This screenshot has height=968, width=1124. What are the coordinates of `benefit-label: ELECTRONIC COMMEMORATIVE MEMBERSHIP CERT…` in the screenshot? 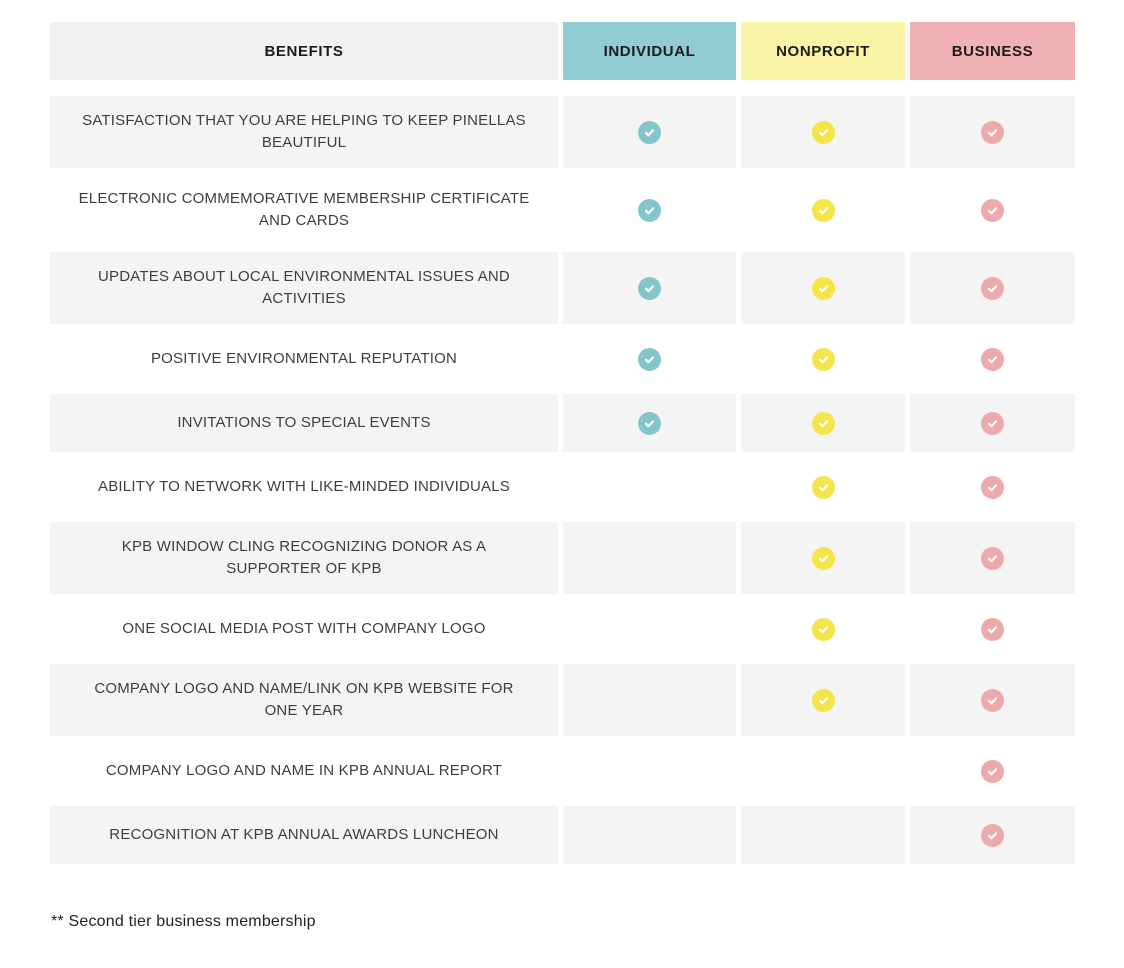 It's located at (304, 209).